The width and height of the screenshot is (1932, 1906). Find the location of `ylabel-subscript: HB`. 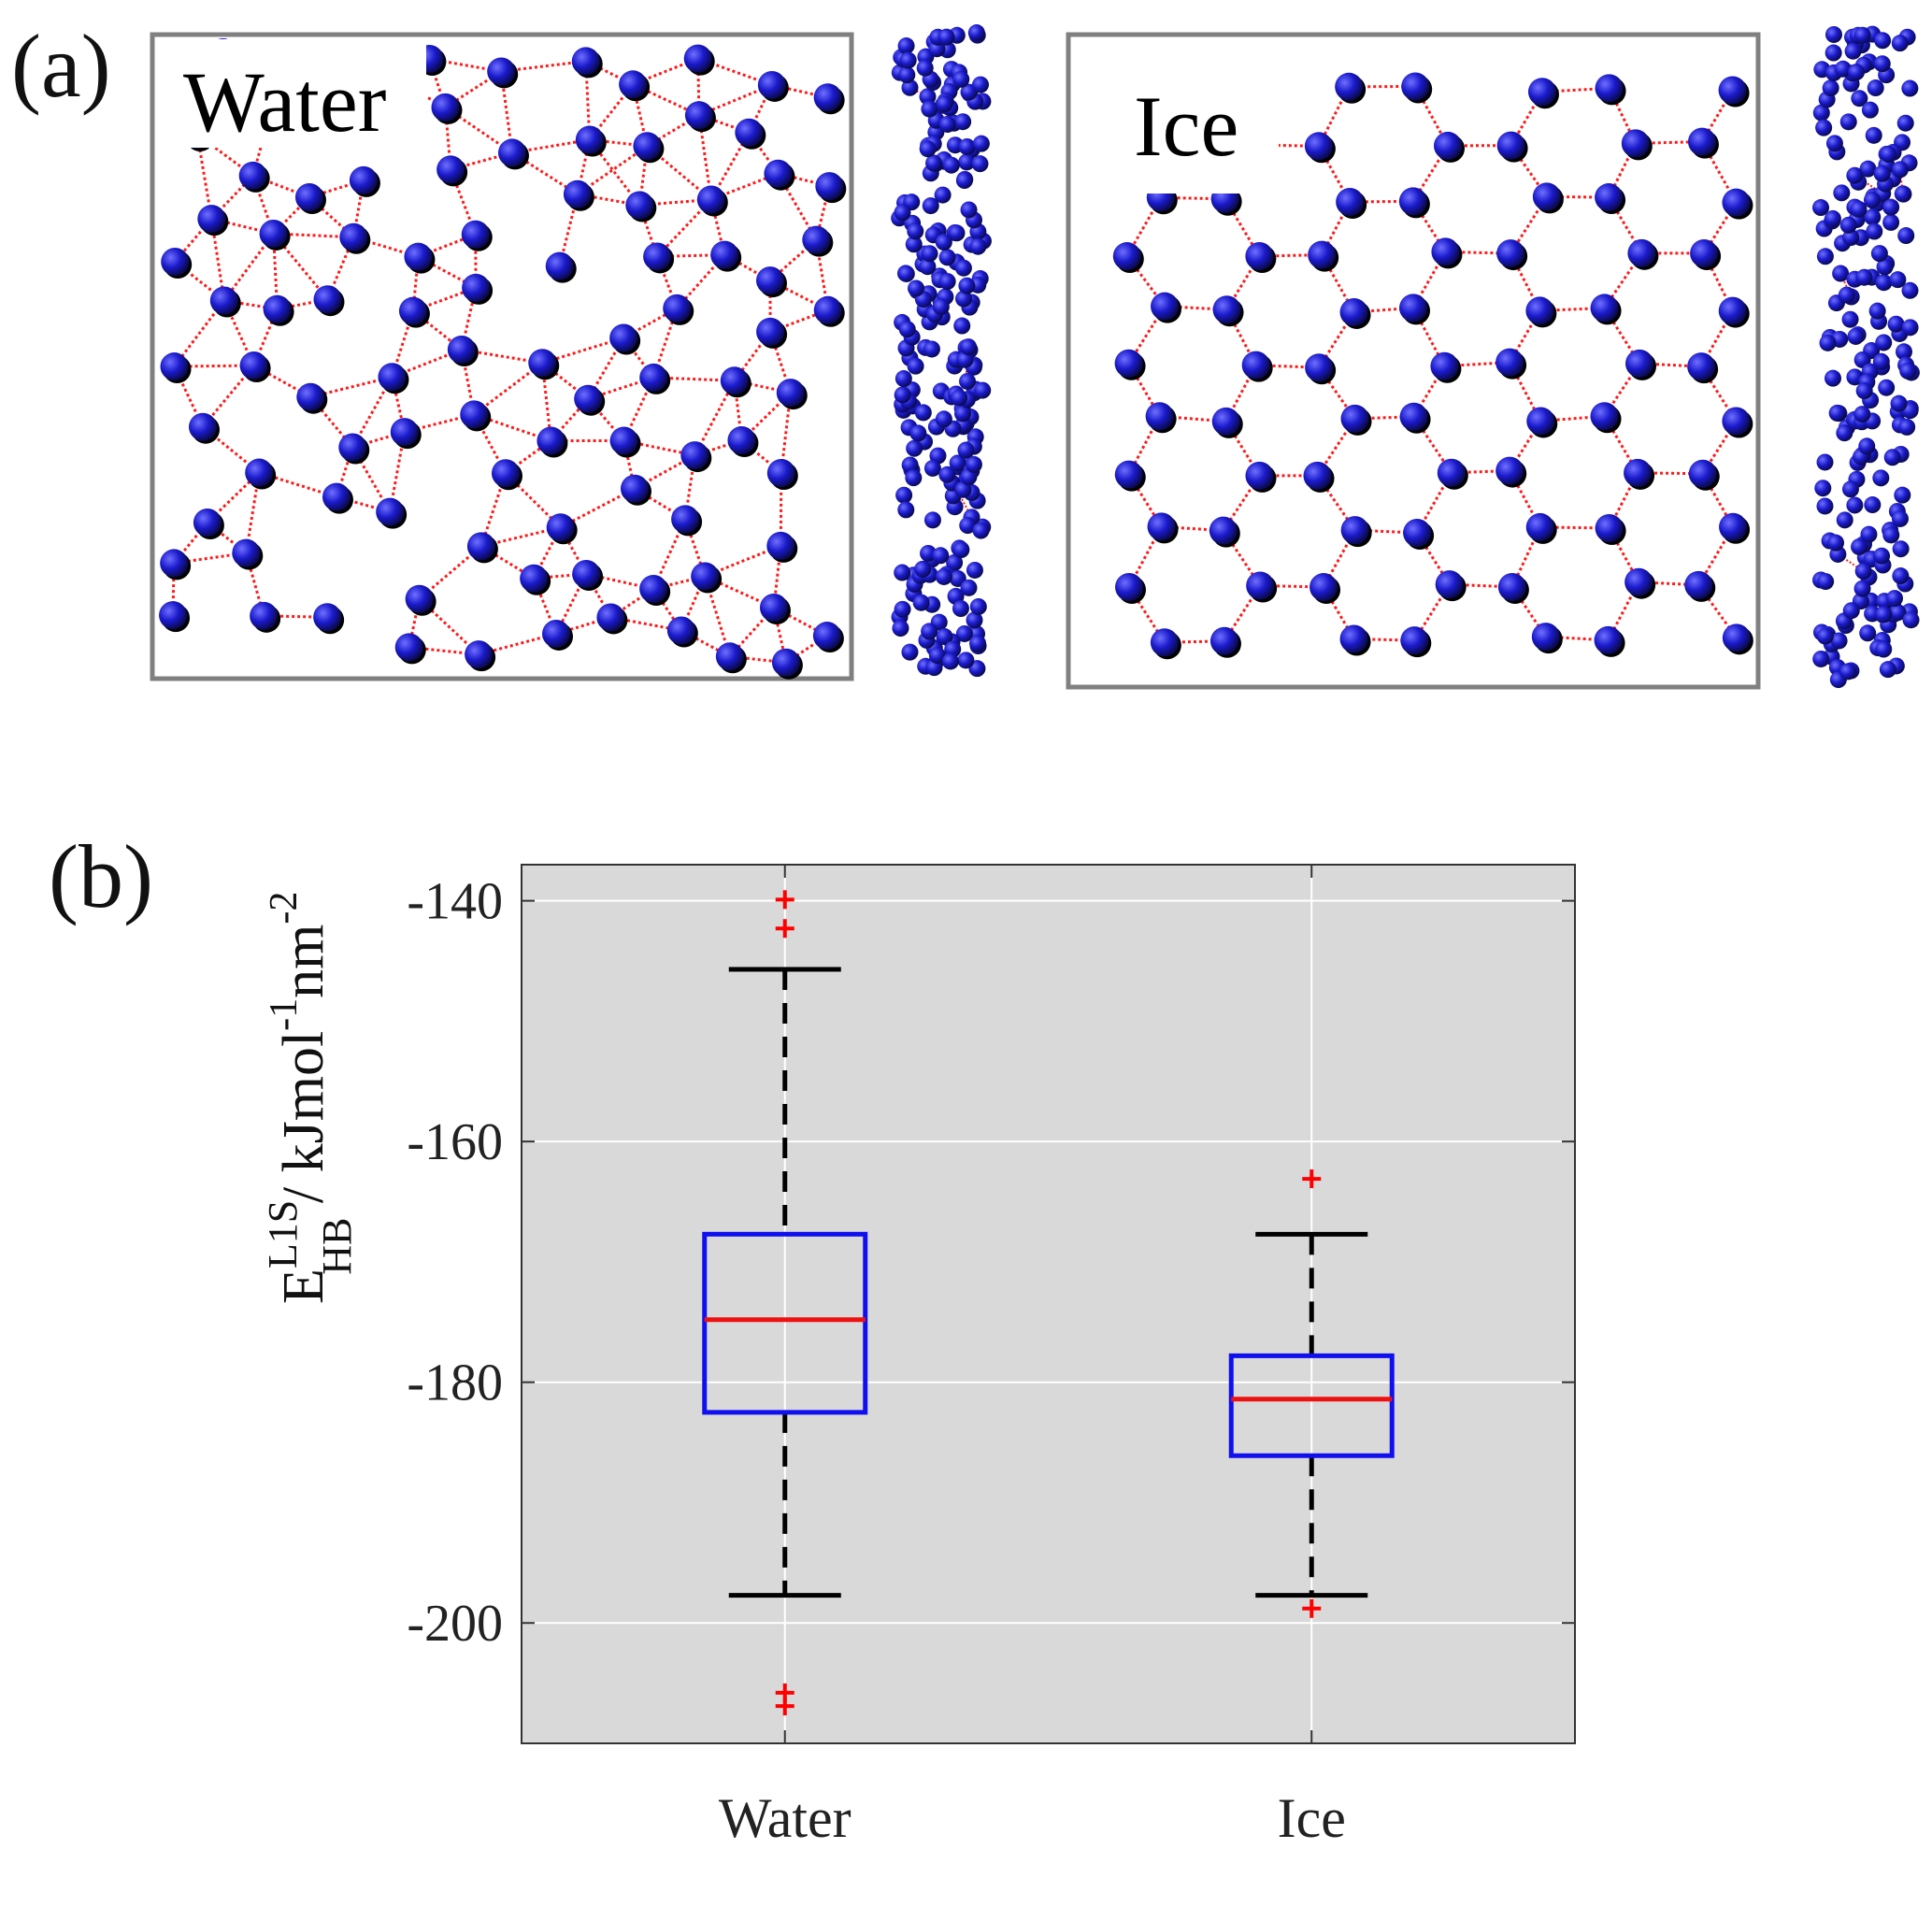

ylabel-subscript: HB is located at coordinates (337, 1246).